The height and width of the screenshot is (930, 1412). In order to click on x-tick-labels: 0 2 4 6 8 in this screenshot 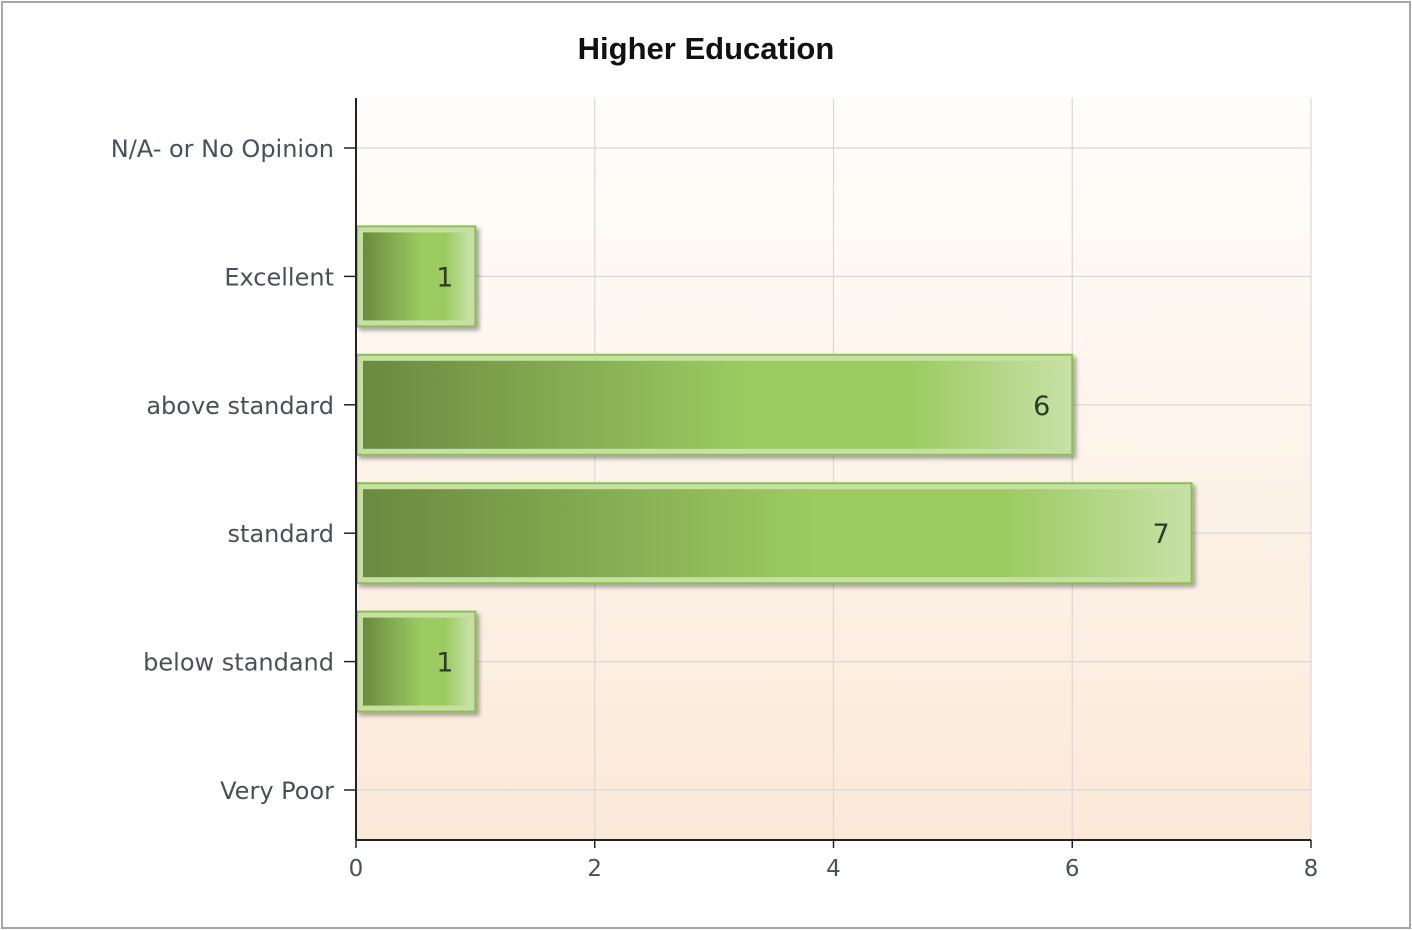, I will do `click(834, 869)`.